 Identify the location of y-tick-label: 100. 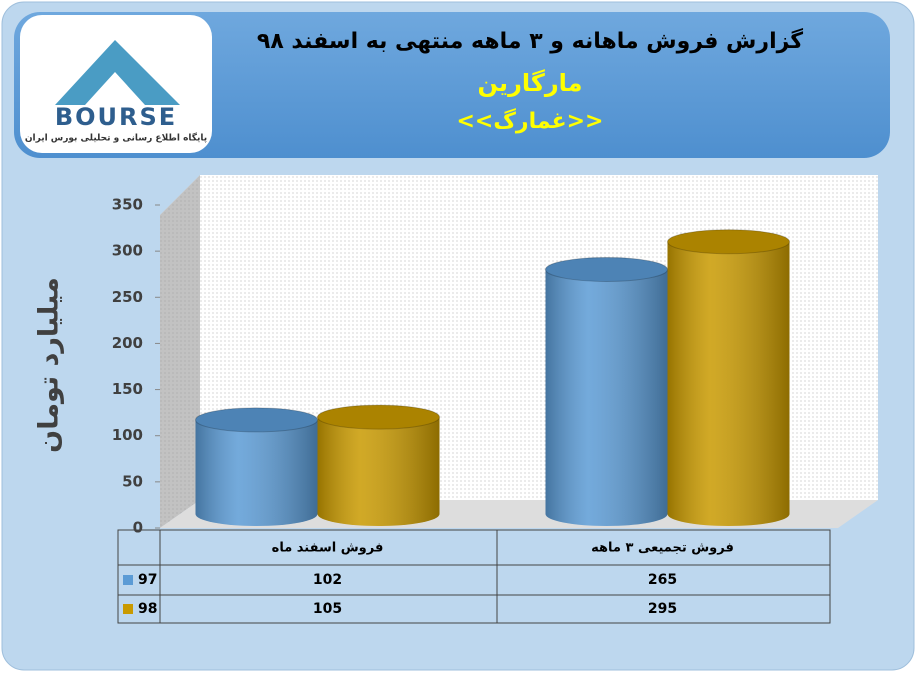
(127, 435).